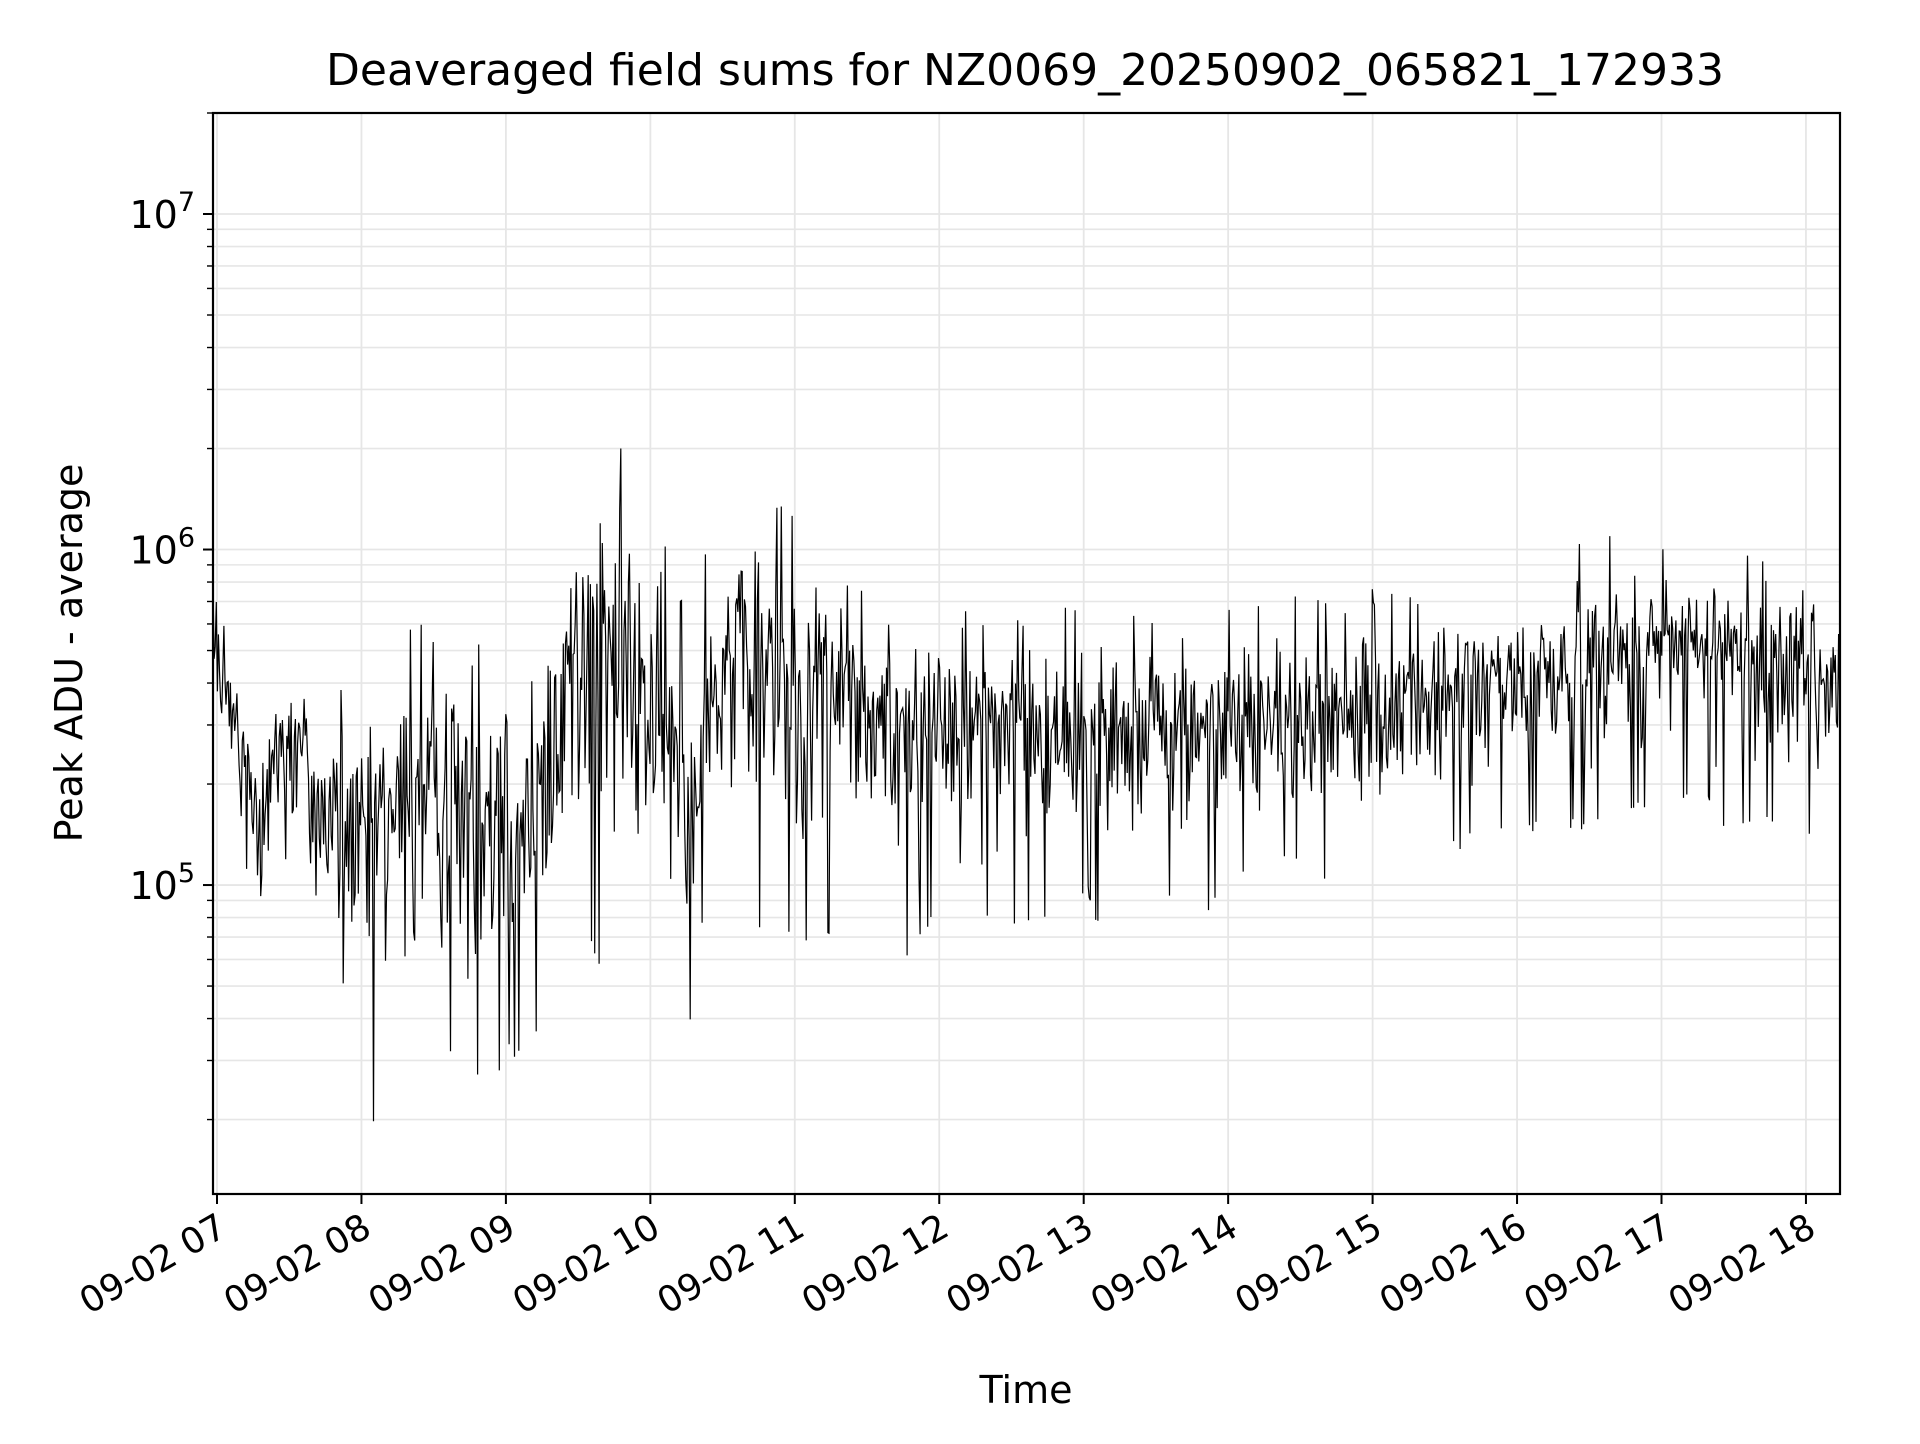 This screenshot has width=1920, height=1444. Describe the element at coordinates (162, 212) in the screenshot. I see `y-tick-label: 107` at that location.